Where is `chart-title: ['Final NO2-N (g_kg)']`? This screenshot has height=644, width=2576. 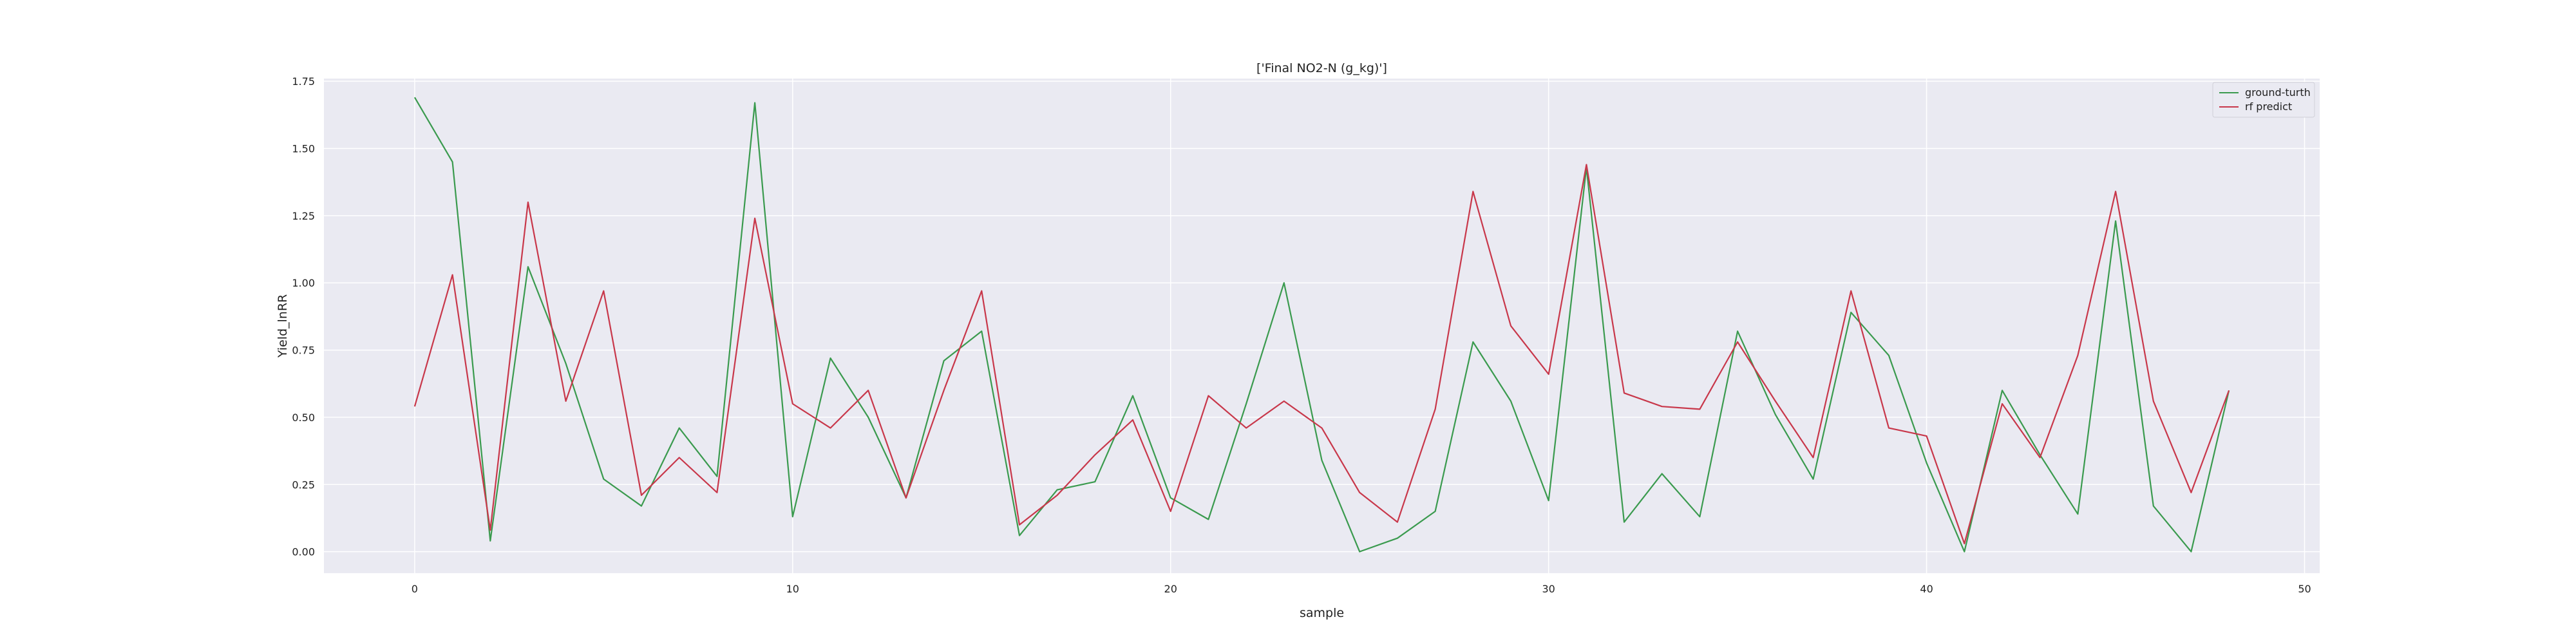
chart-title: ['Final NO2-N (g_kg)'] is located at coordinates (1321, 68).